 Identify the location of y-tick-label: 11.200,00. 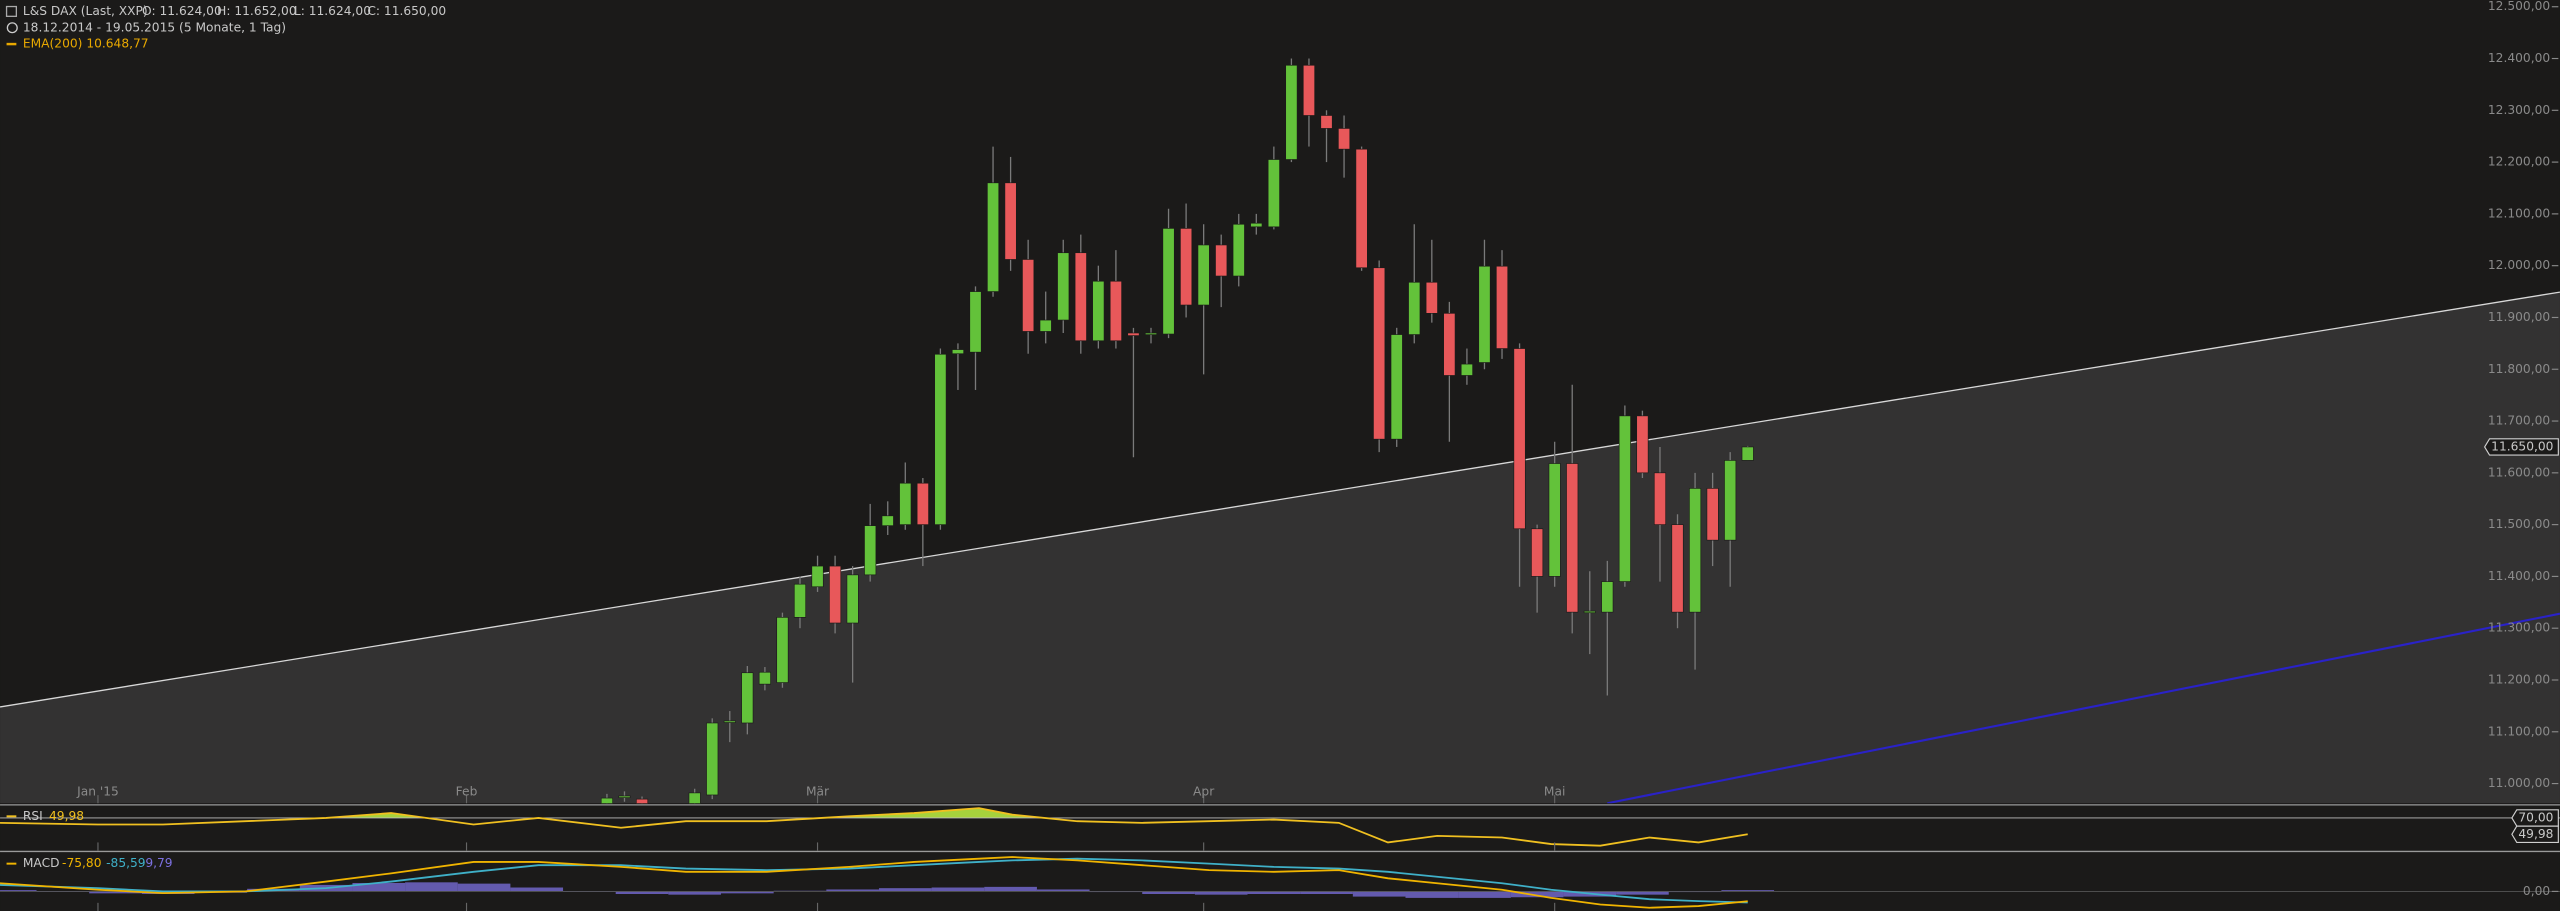
(2519, 679).